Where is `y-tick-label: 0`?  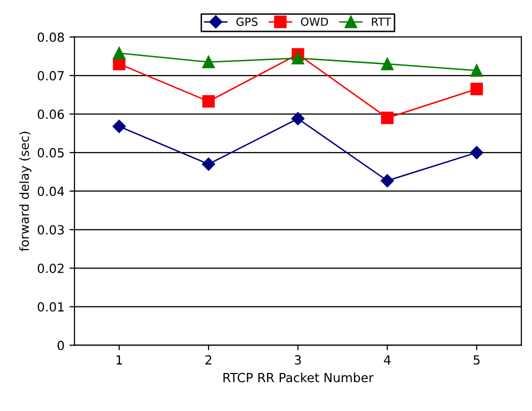
y-tick-label: 0 is located at coordinates (61, 345).